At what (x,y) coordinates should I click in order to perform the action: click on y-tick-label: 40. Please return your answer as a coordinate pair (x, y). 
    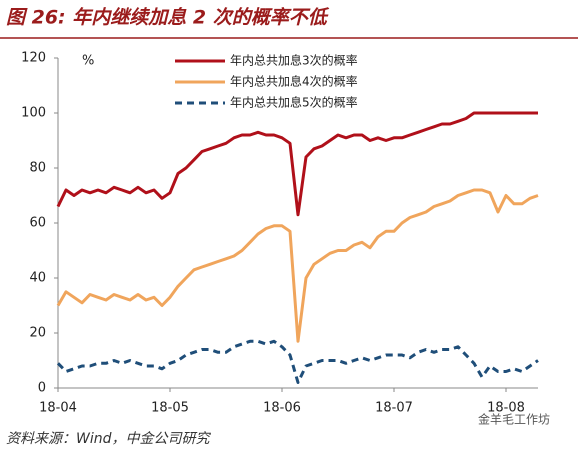
    Looking at the image, I should click on (37, 278).